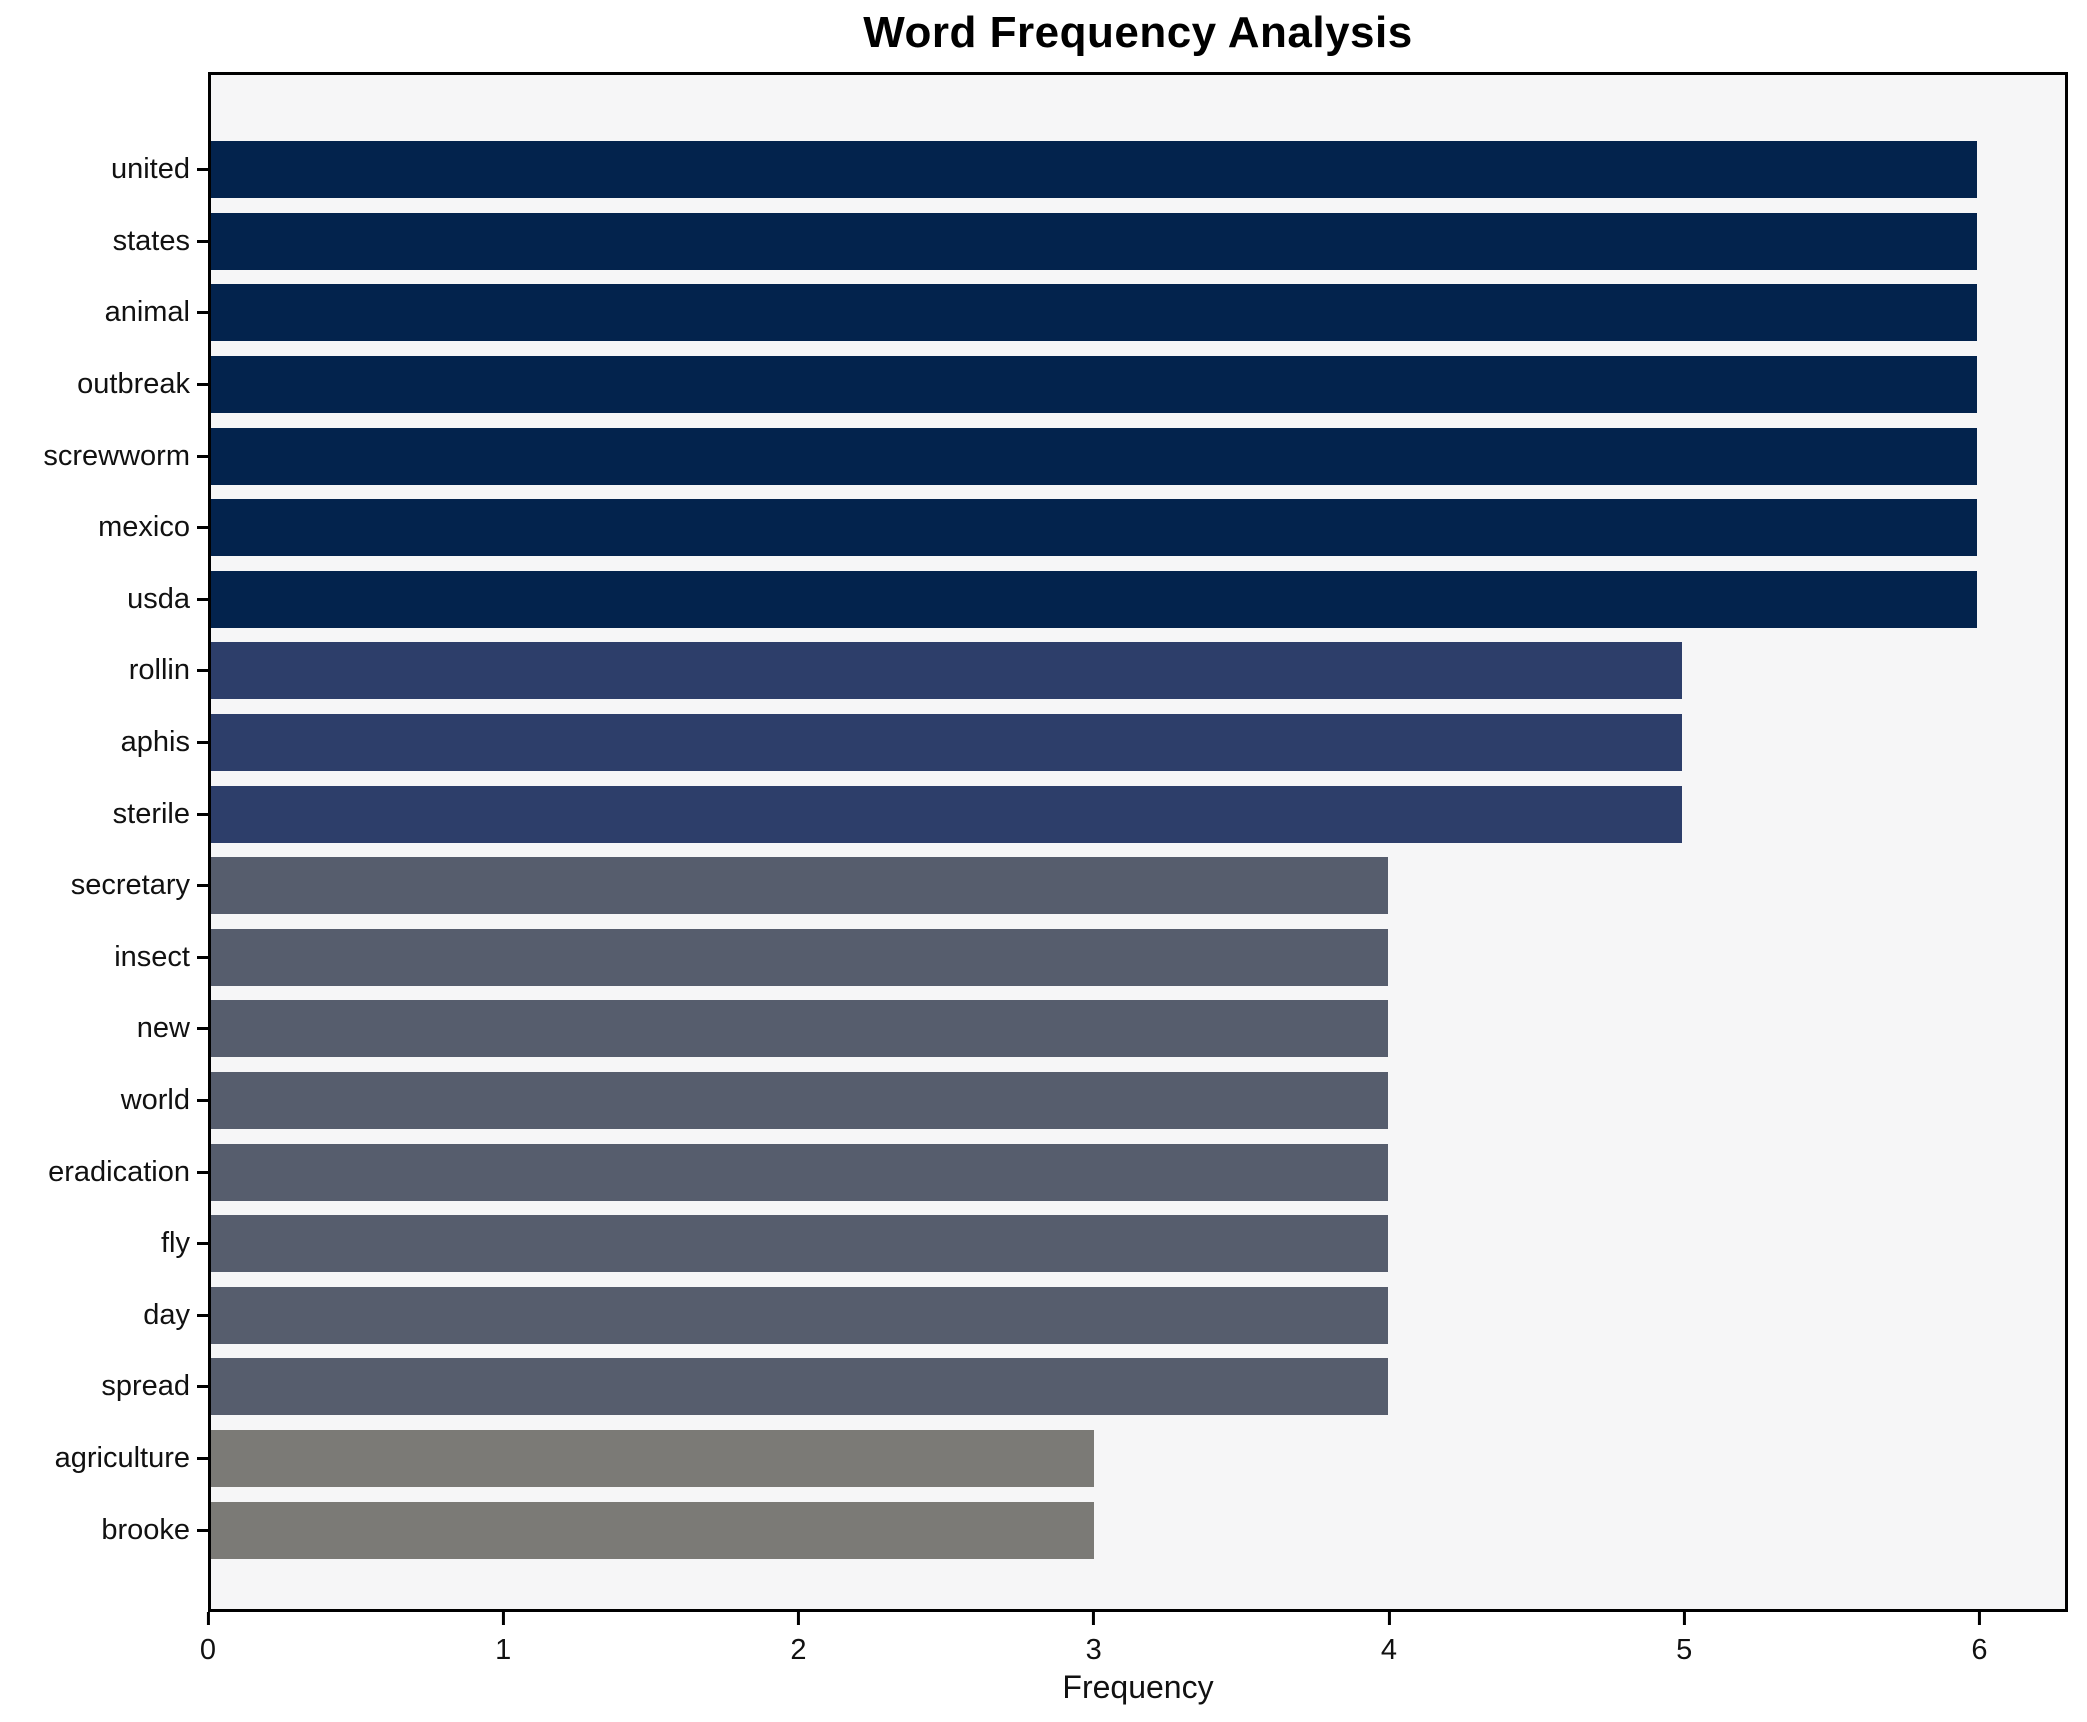 This screenshot has width=2087, height=1722. Describe the element at coordinates (503, 1650) in the screenshot. I see `x-tick-label: 1` at that location.